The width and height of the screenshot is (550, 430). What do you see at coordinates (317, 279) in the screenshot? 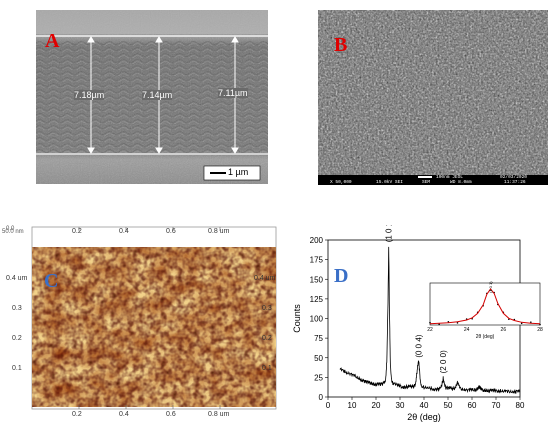
I see `y-tick-label: 150` at bounding box center [317, 279].